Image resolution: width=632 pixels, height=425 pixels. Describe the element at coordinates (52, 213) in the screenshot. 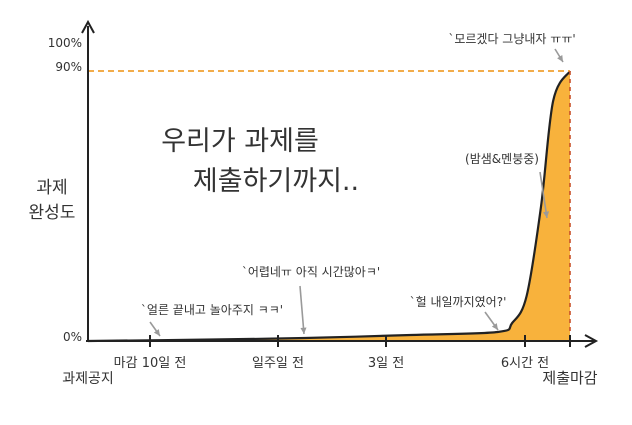

I see `y-axis-label-line2: 완성도` at that location.